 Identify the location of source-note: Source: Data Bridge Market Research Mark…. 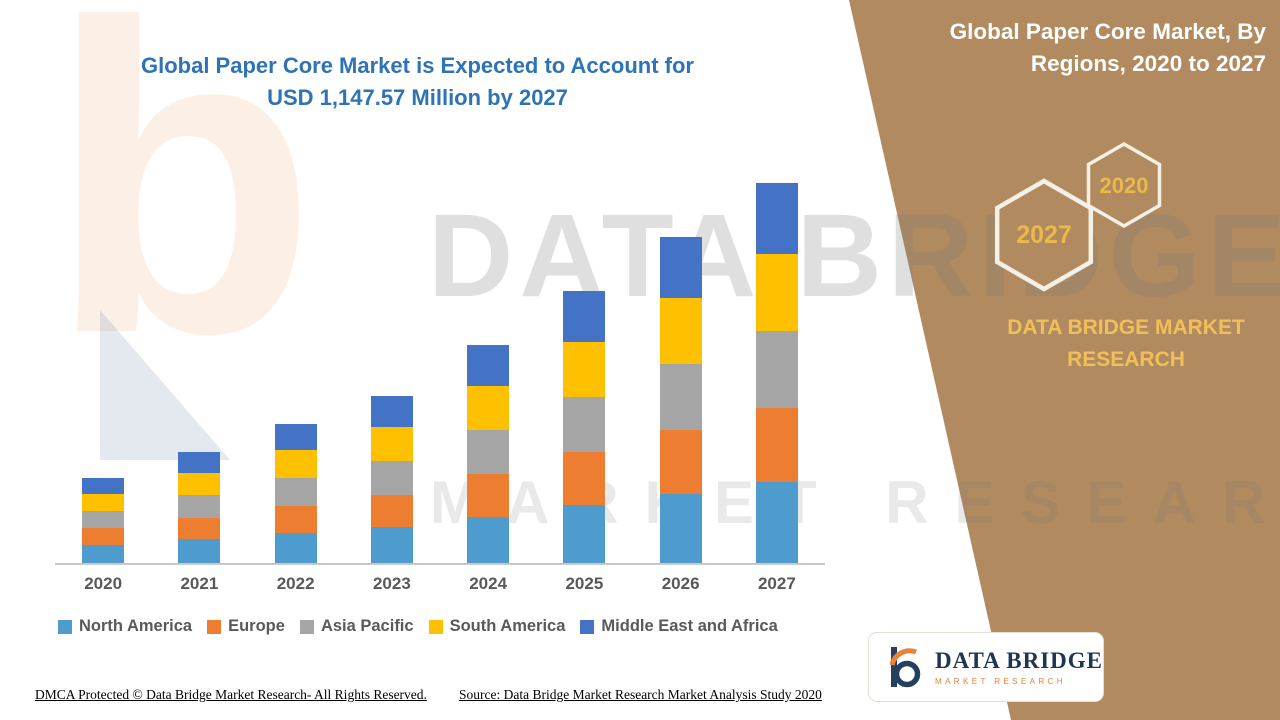
(640, 694).